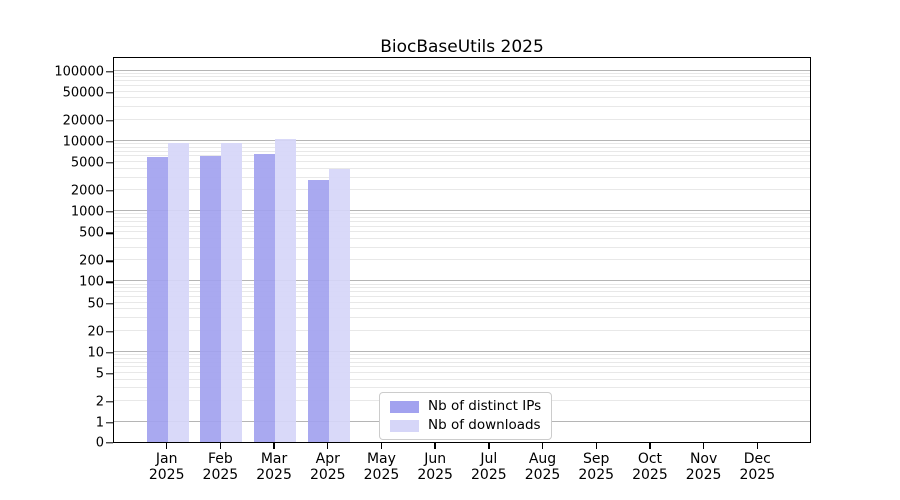  What do you see at coordinates (435, 467) in the screenshot?
I see `x-tick-label: Jun 2025` at bounding box center [435, 467].